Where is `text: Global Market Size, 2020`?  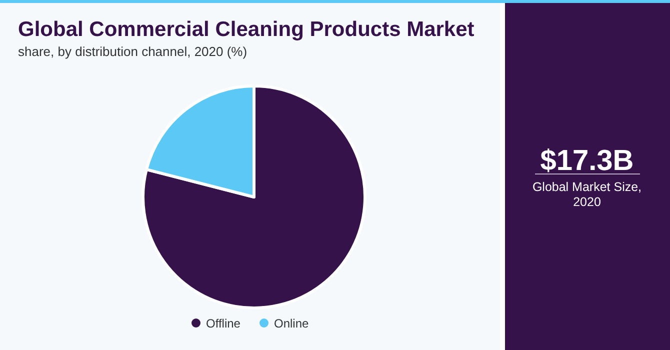
text: Global Market Size, 2020 is located at coordinates (587, 194).